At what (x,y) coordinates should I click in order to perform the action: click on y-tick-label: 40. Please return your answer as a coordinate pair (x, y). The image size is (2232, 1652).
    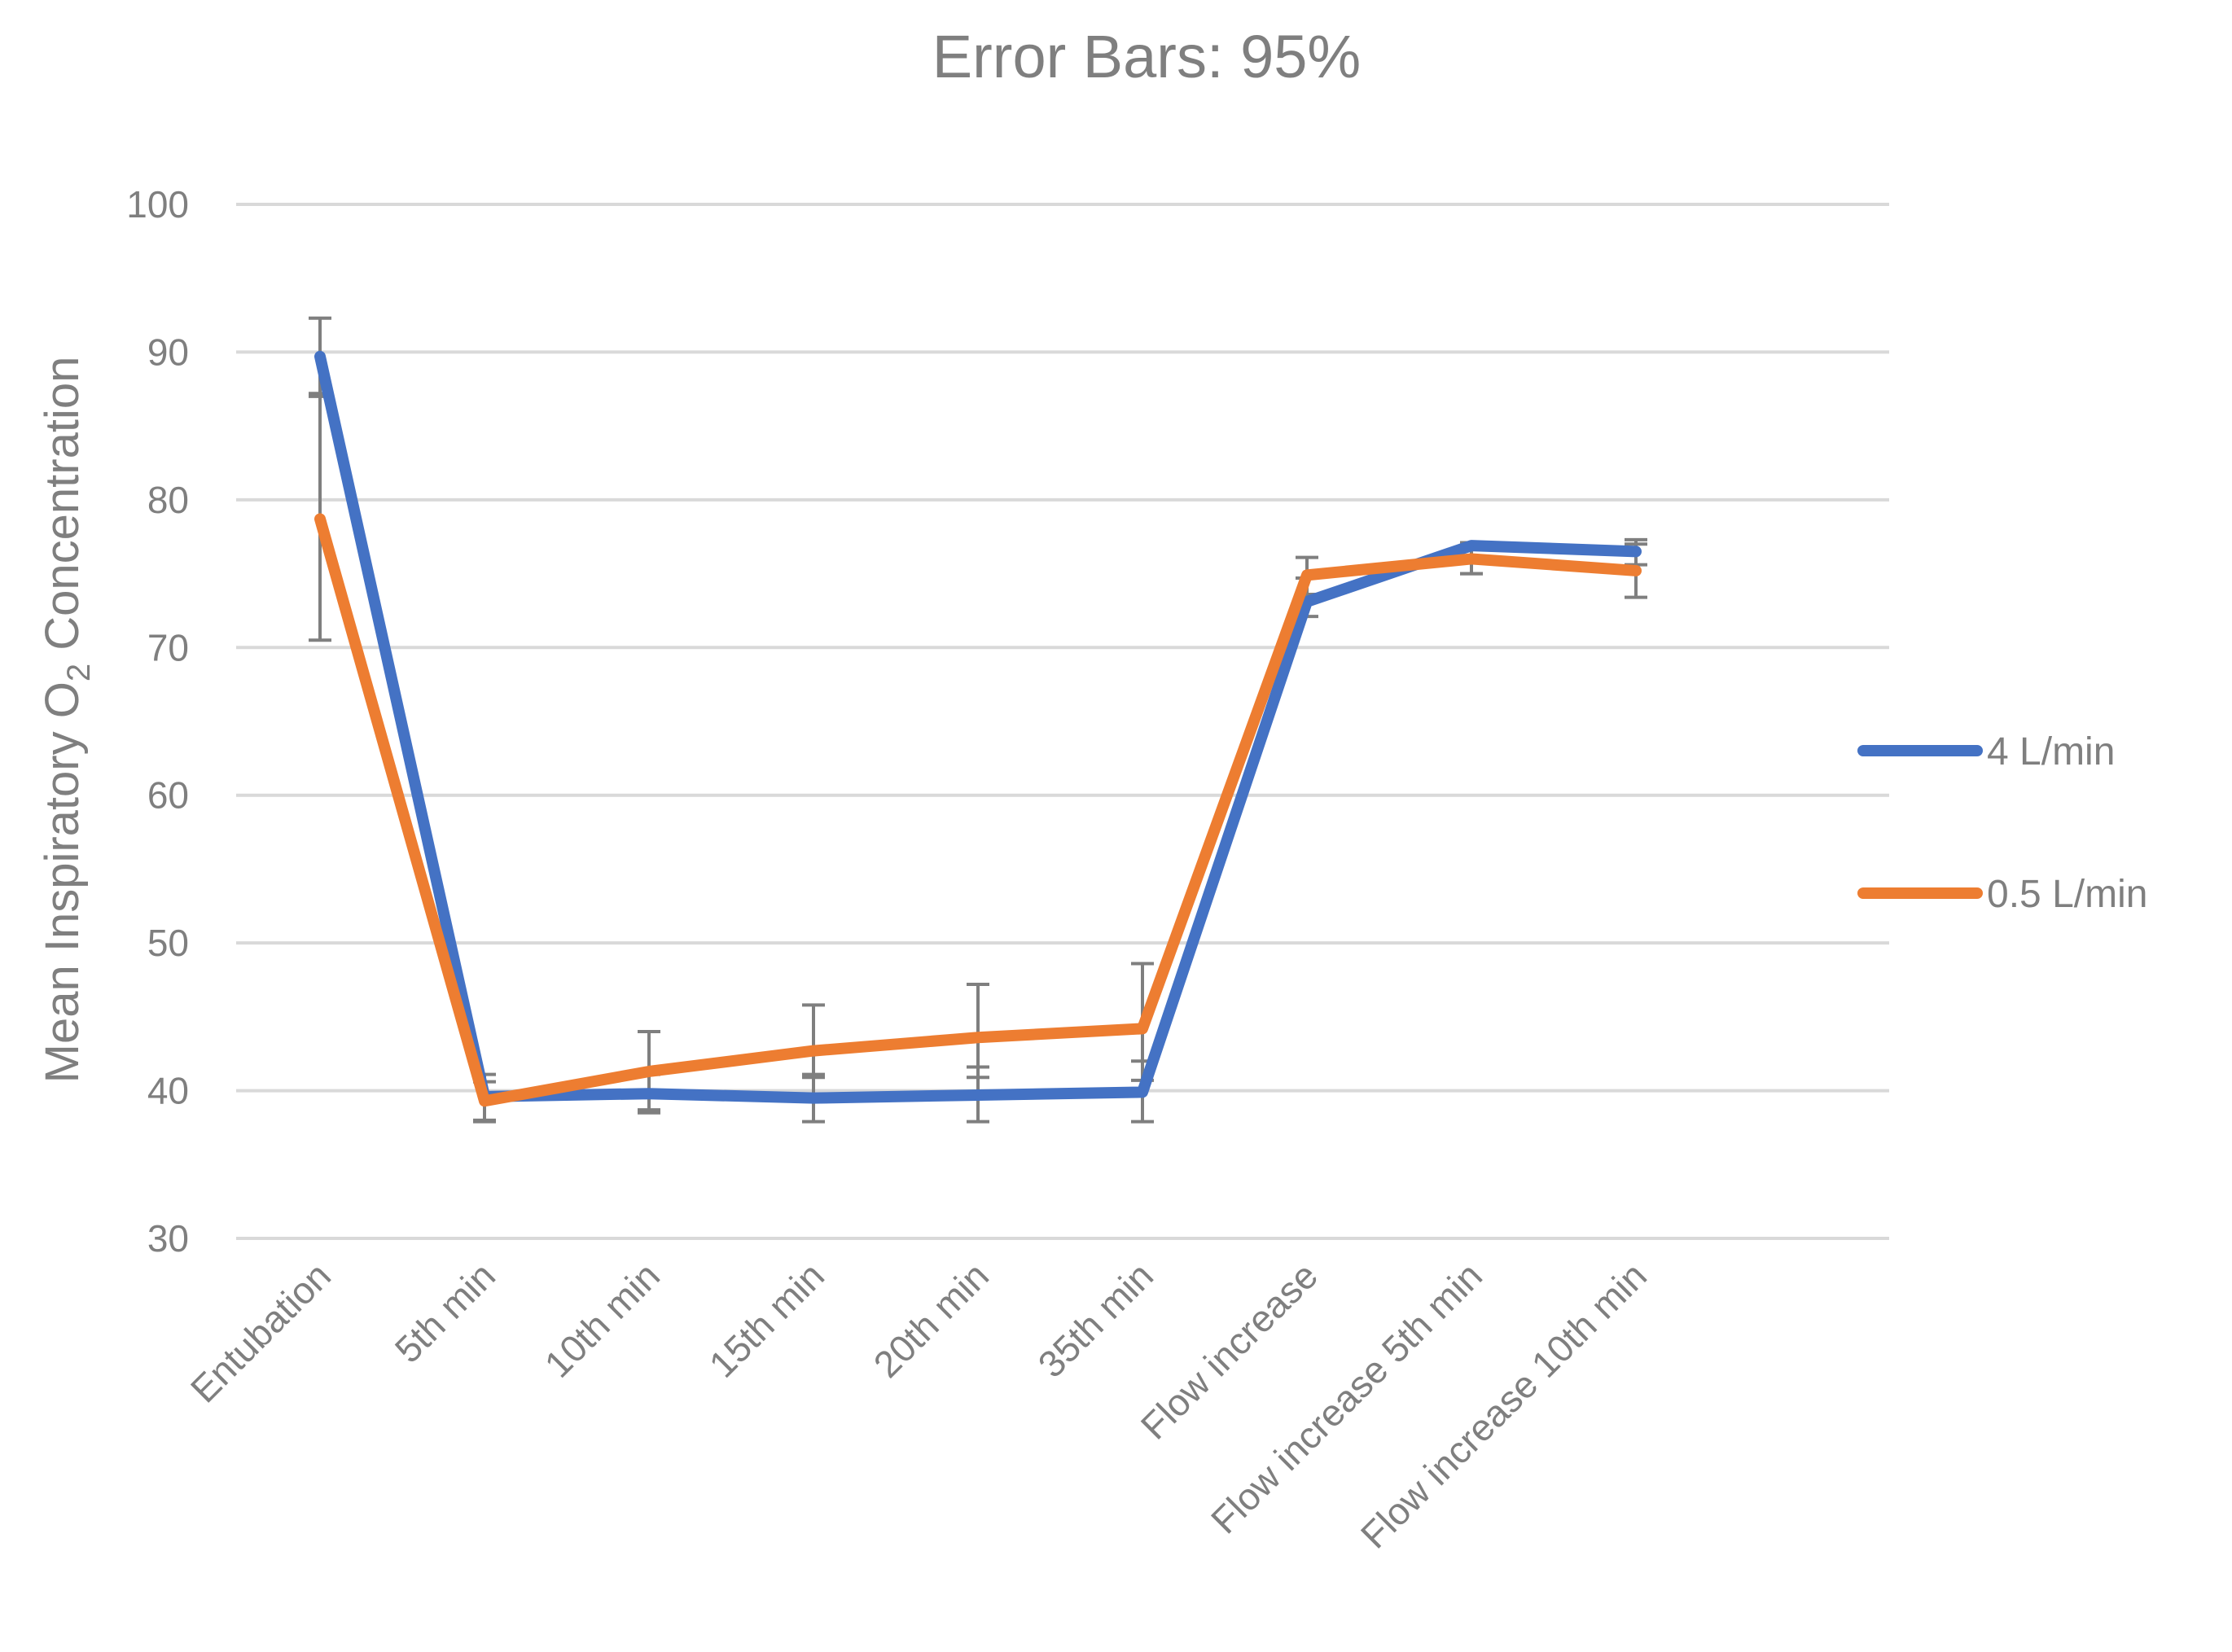
    Looking at the image, I should click on (168, 1091).